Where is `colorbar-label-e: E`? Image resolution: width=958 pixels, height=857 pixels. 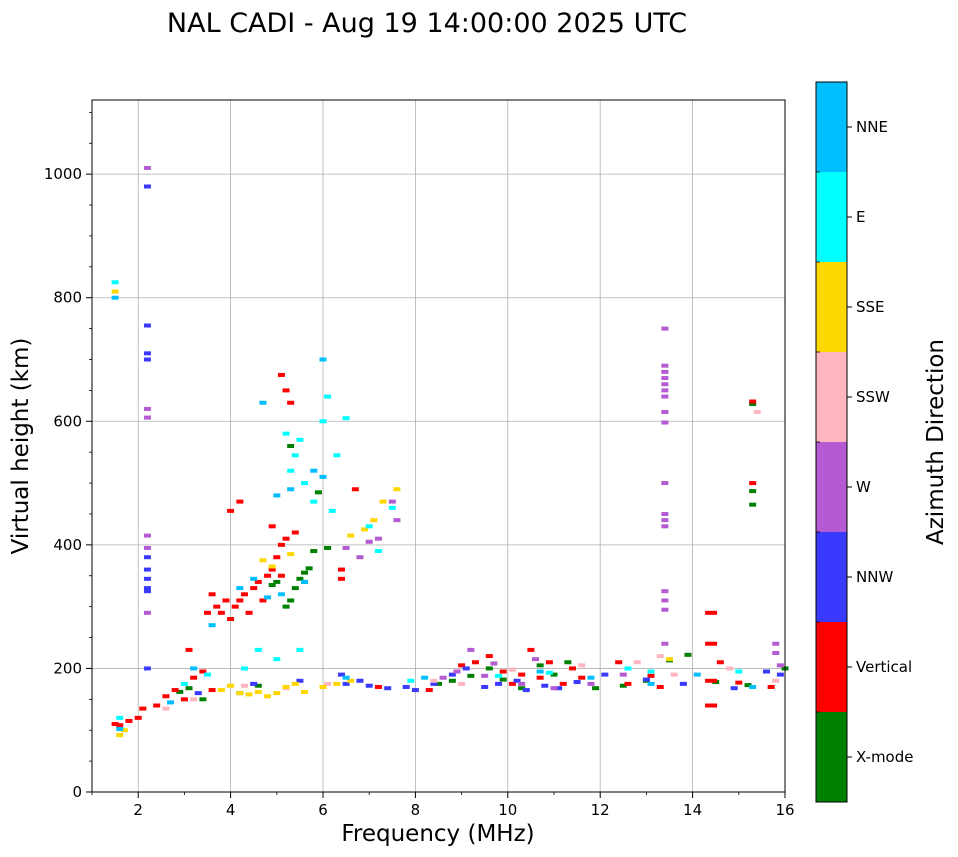 colorbar-label-e: E is located at coordinates (860, 217).